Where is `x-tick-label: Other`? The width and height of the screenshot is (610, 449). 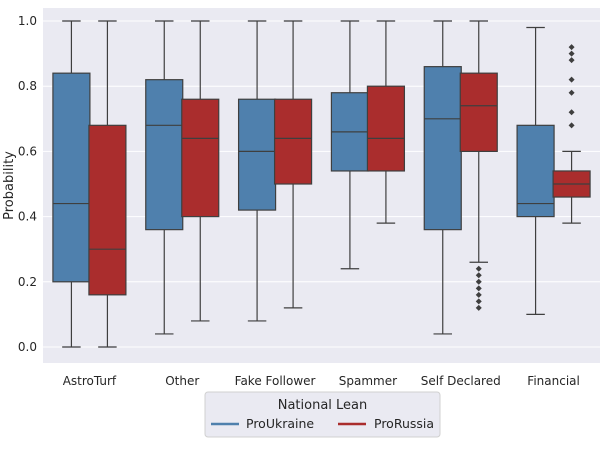 x-tick-label: Other is located at coordinates (182, 381).